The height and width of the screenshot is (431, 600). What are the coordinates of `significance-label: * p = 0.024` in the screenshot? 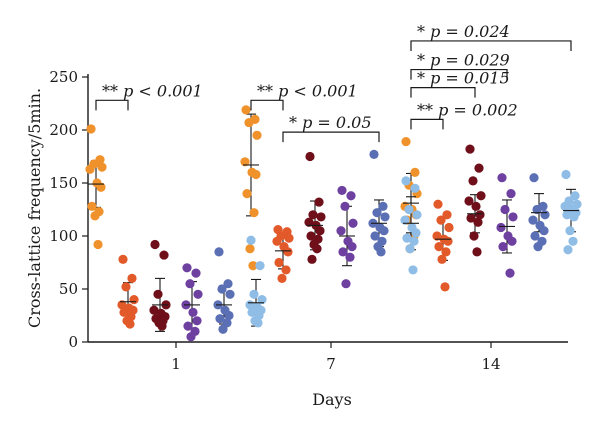 It's located at (463, 31).